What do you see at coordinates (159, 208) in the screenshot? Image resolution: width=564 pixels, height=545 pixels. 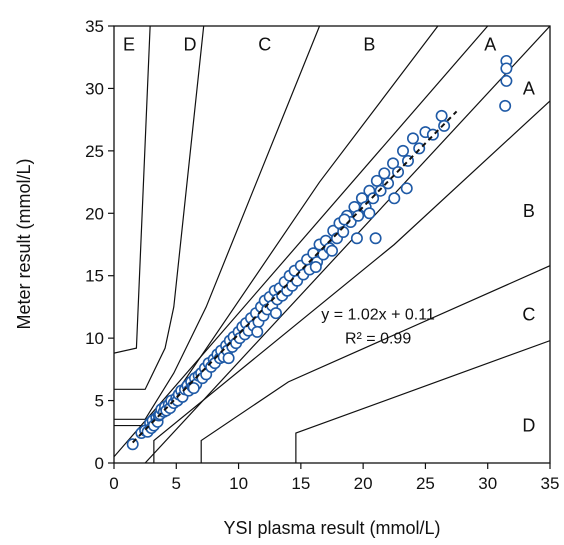 I see `zone-line-D-upper` at bounding box center [159, 208].